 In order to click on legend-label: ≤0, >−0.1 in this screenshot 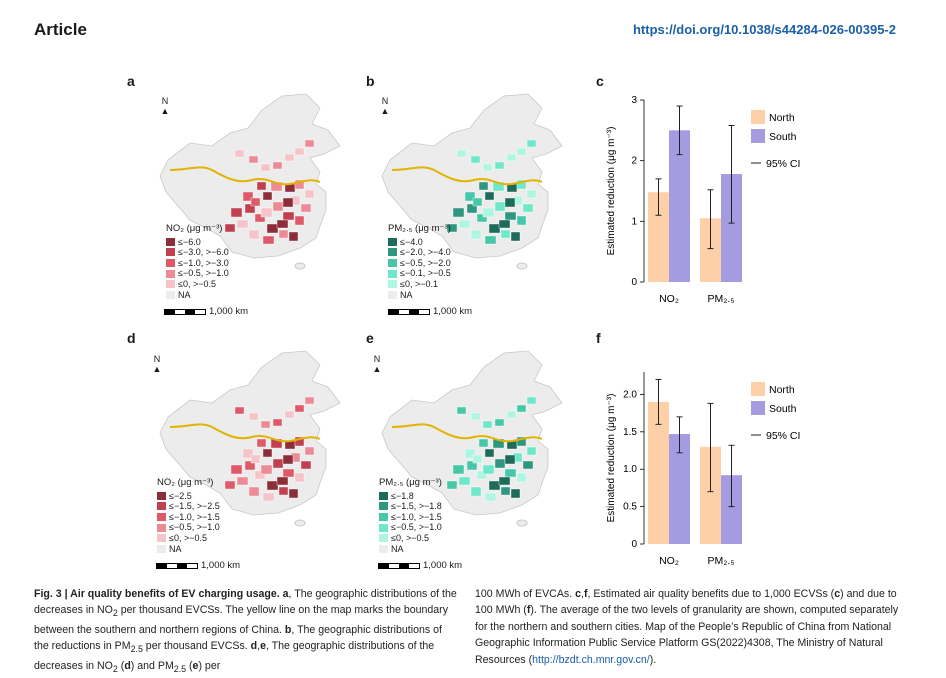, I will do `click(419, 283)`.